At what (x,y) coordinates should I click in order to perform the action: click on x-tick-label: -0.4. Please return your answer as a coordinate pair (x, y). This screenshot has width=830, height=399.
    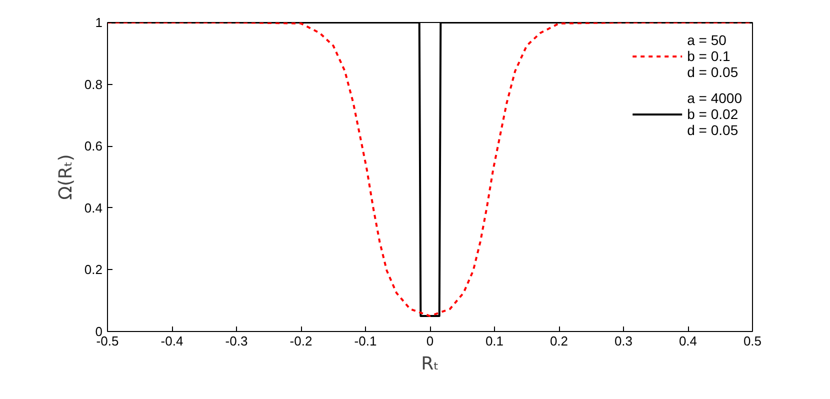
    Looking at the image, I should click on (172, 341).